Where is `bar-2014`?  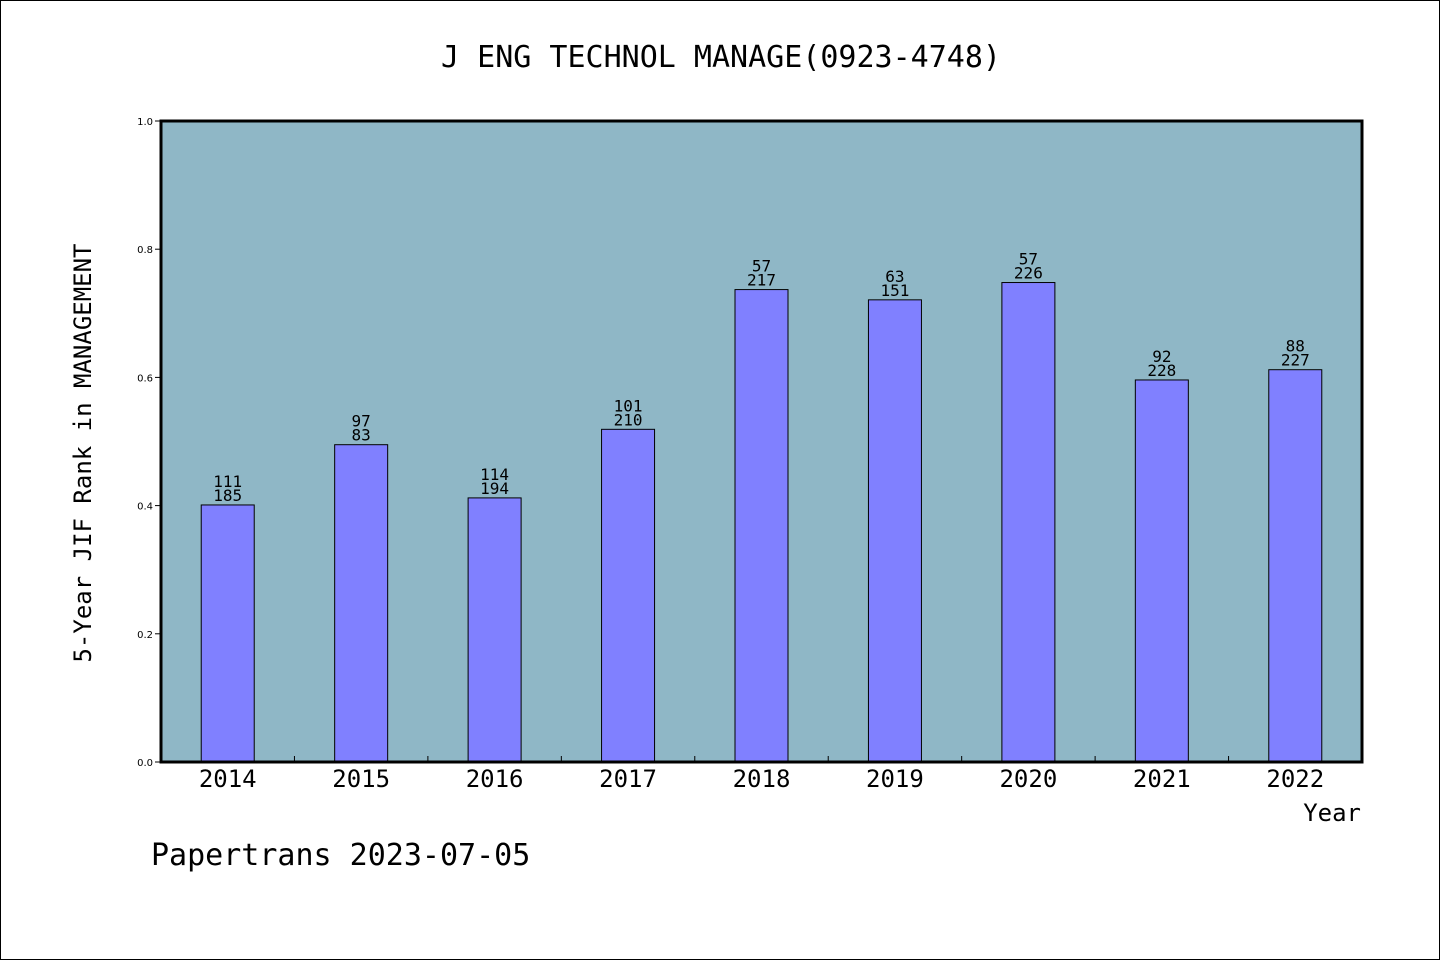 bar-2014 is located at coordinates (227, 633).